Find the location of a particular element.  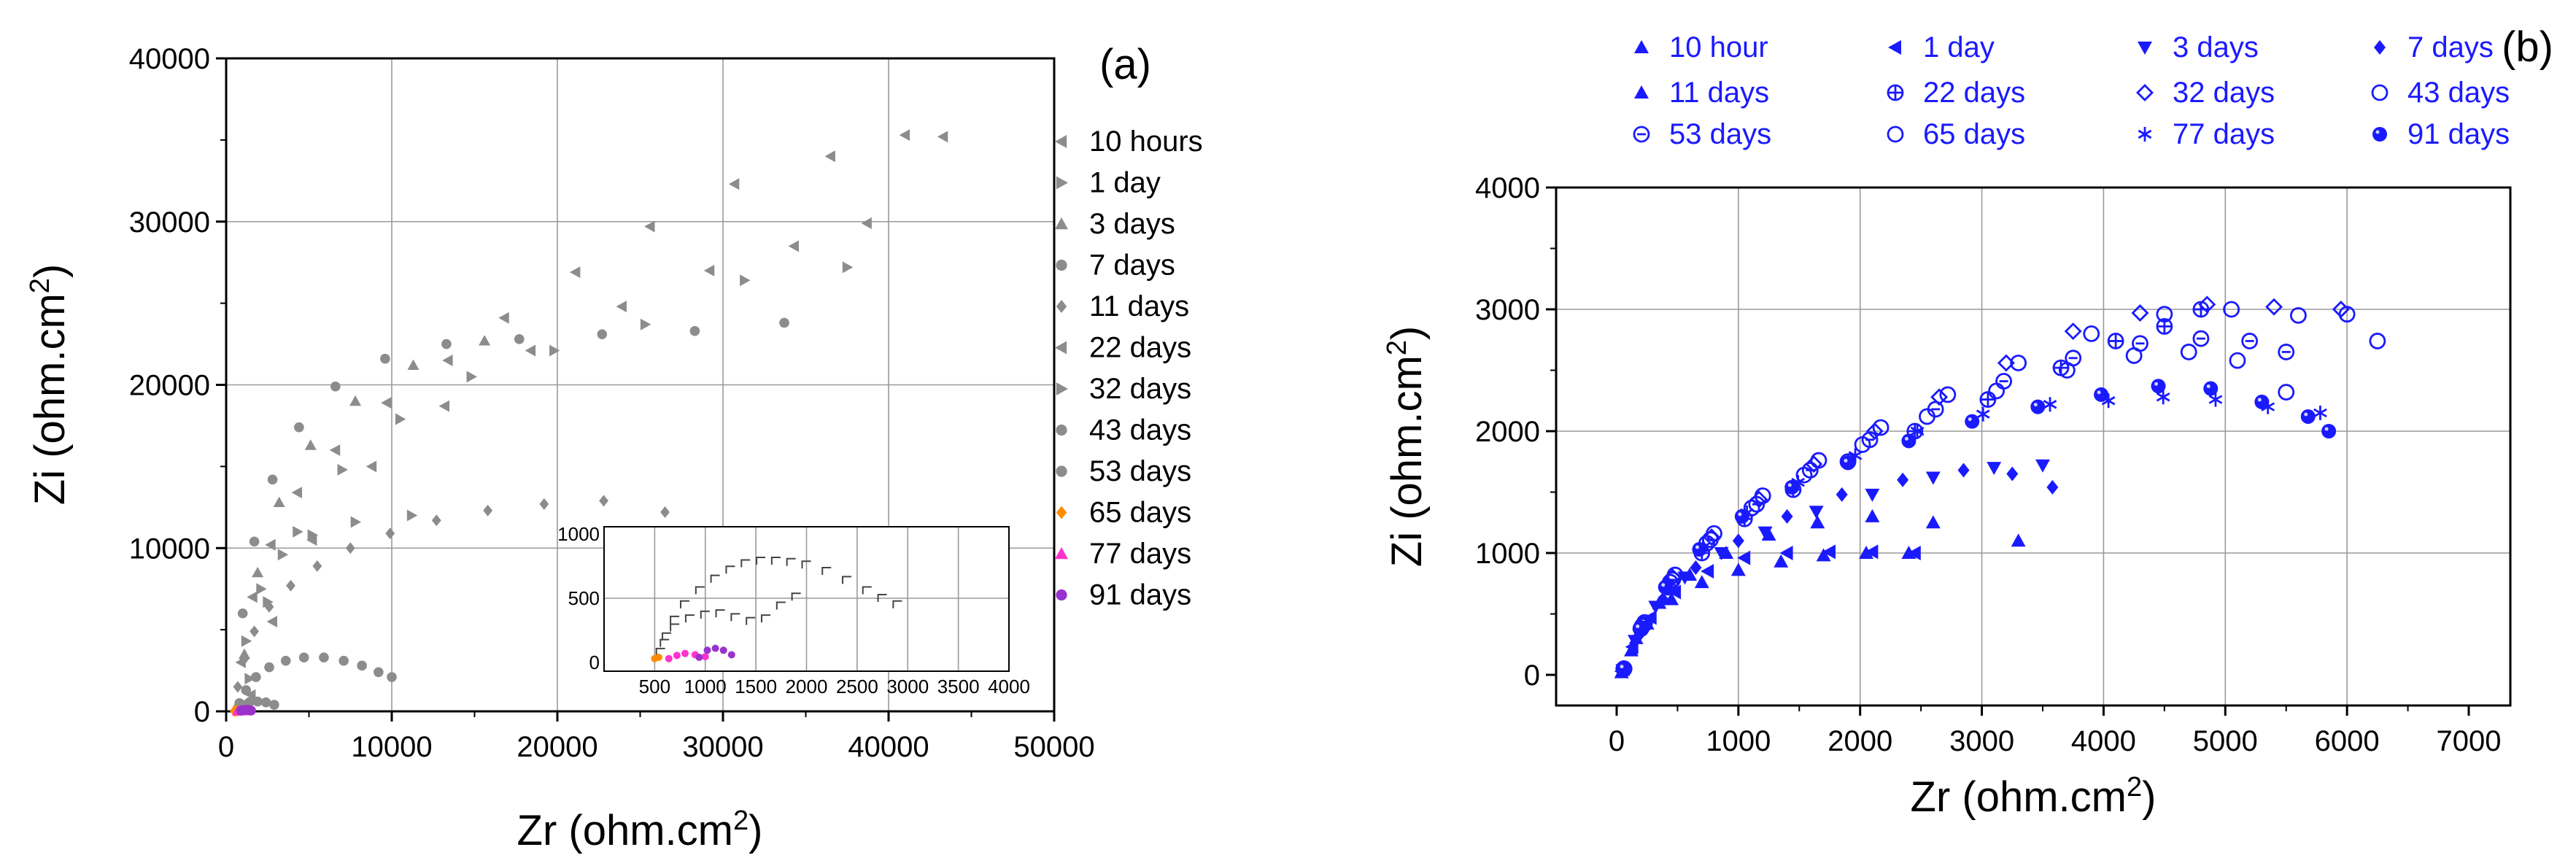

inset-grid is located at coordinates (806, 599).